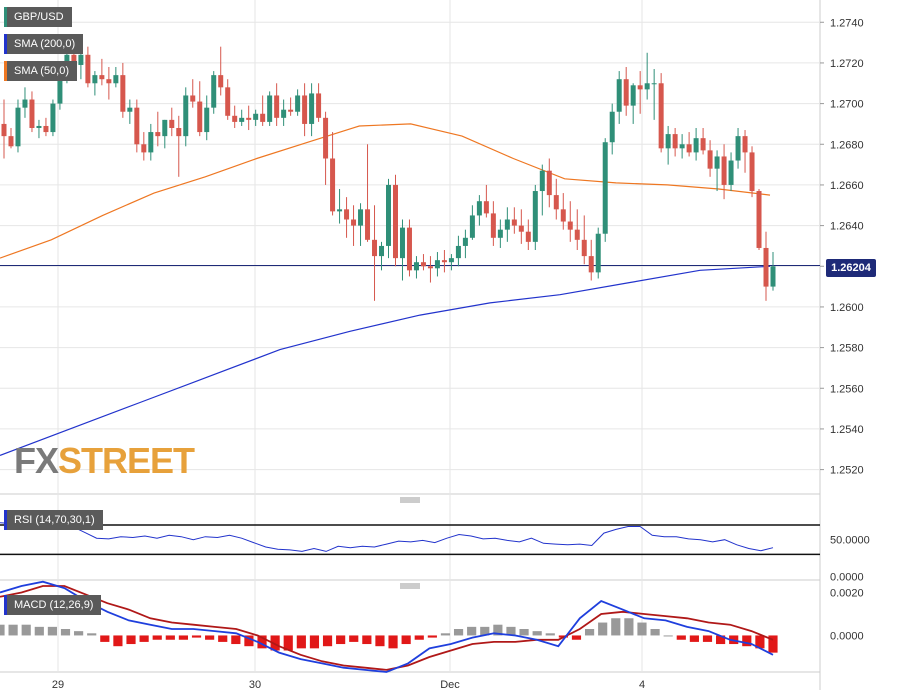 This screenshot has height=697, width=898. Describe the element at coordinates (847, 105) in the screenshot. I see `y-tick-label: 1.2700` at that location.